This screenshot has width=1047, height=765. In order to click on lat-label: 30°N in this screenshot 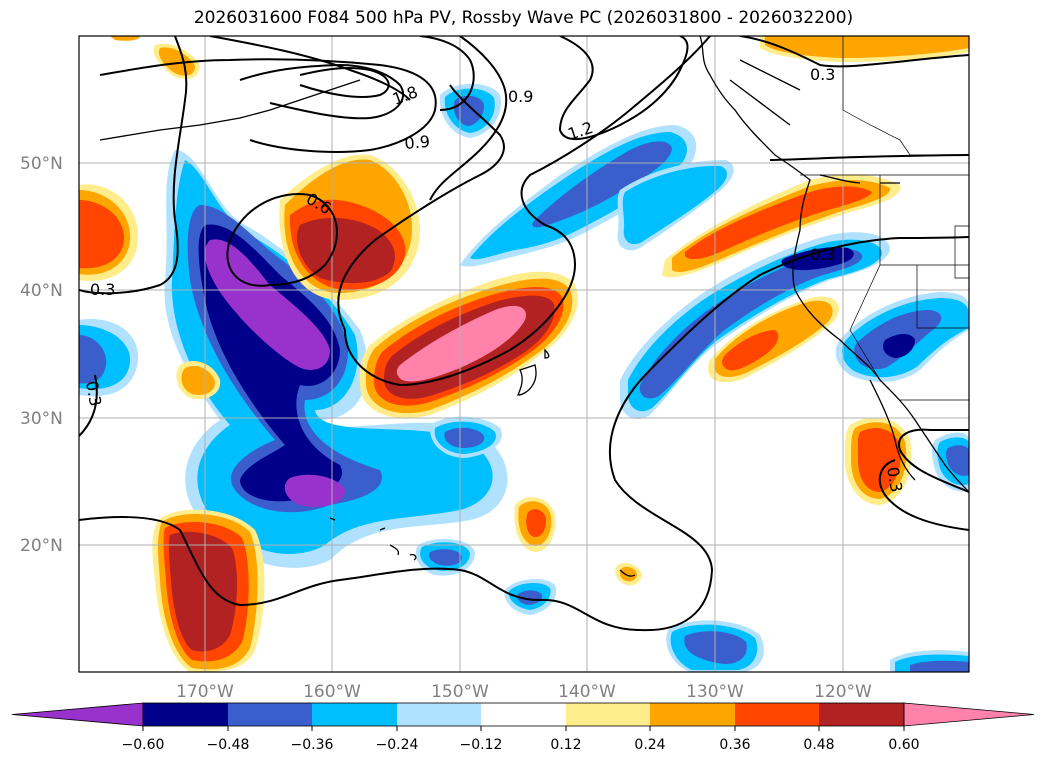, I will do `click(41, 419)`.